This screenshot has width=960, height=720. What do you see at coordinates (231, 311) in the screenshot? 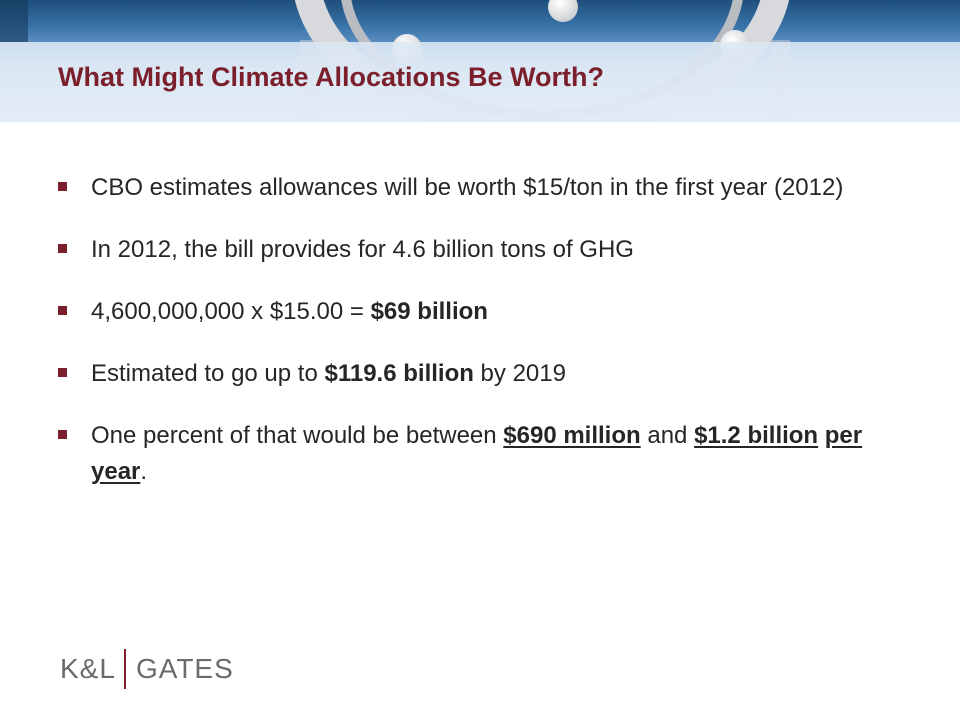
I see `bullet-text: 4,600,000,000 x $15.00 =` at bounding box center [231, 311].